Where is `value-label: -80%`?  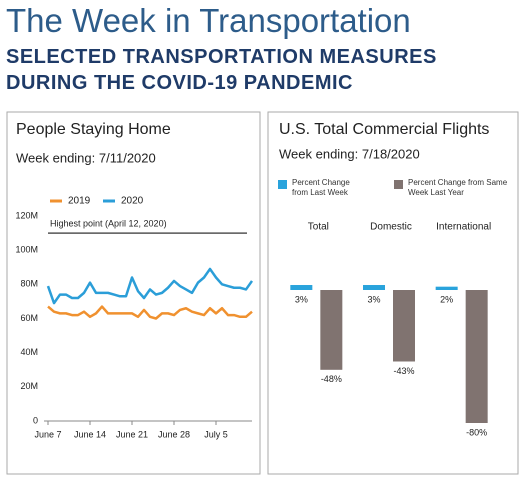 value-label: -80% is located at coordinates (476, 432).